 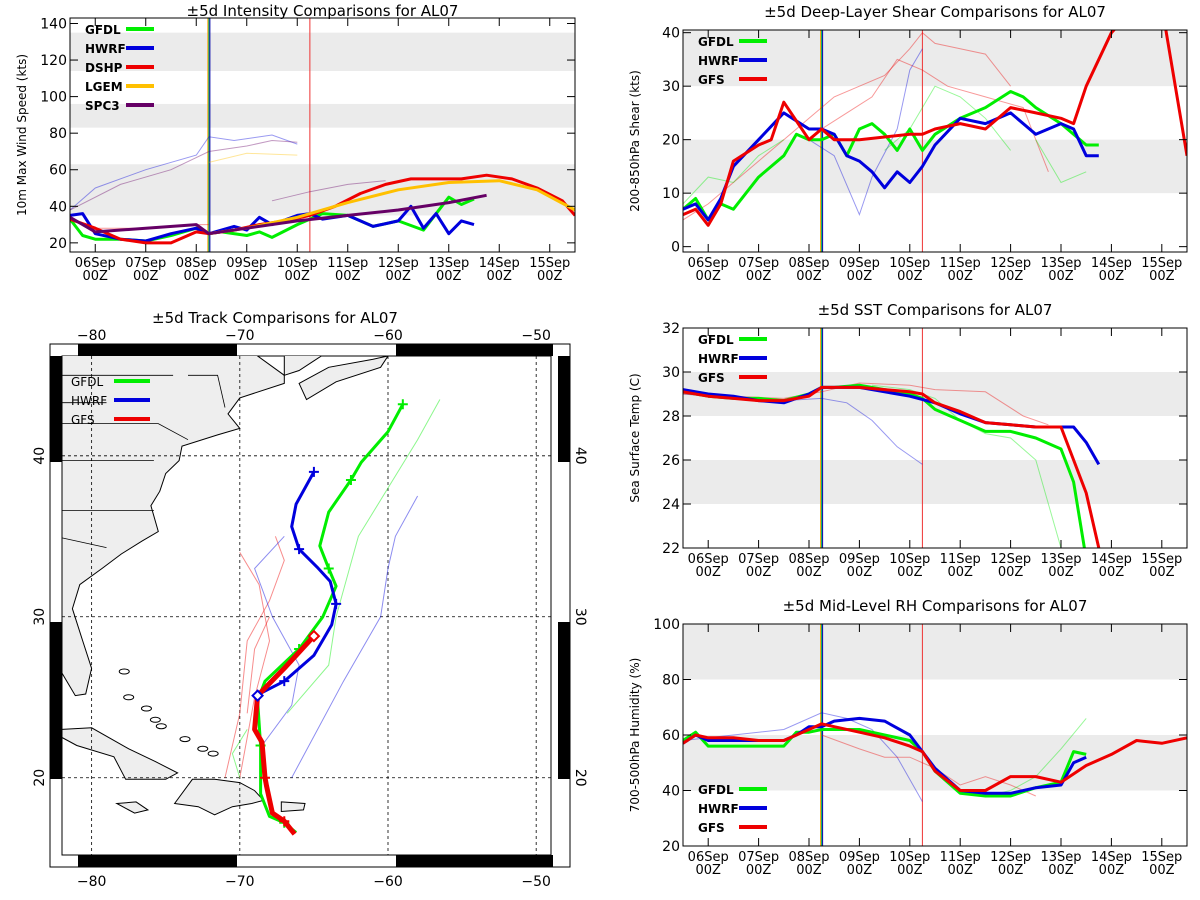 What do you see at coordinates (859, 263) in the screenshot?
I see `x-tick-label: 09Sep` at bounding box center [859, 263].